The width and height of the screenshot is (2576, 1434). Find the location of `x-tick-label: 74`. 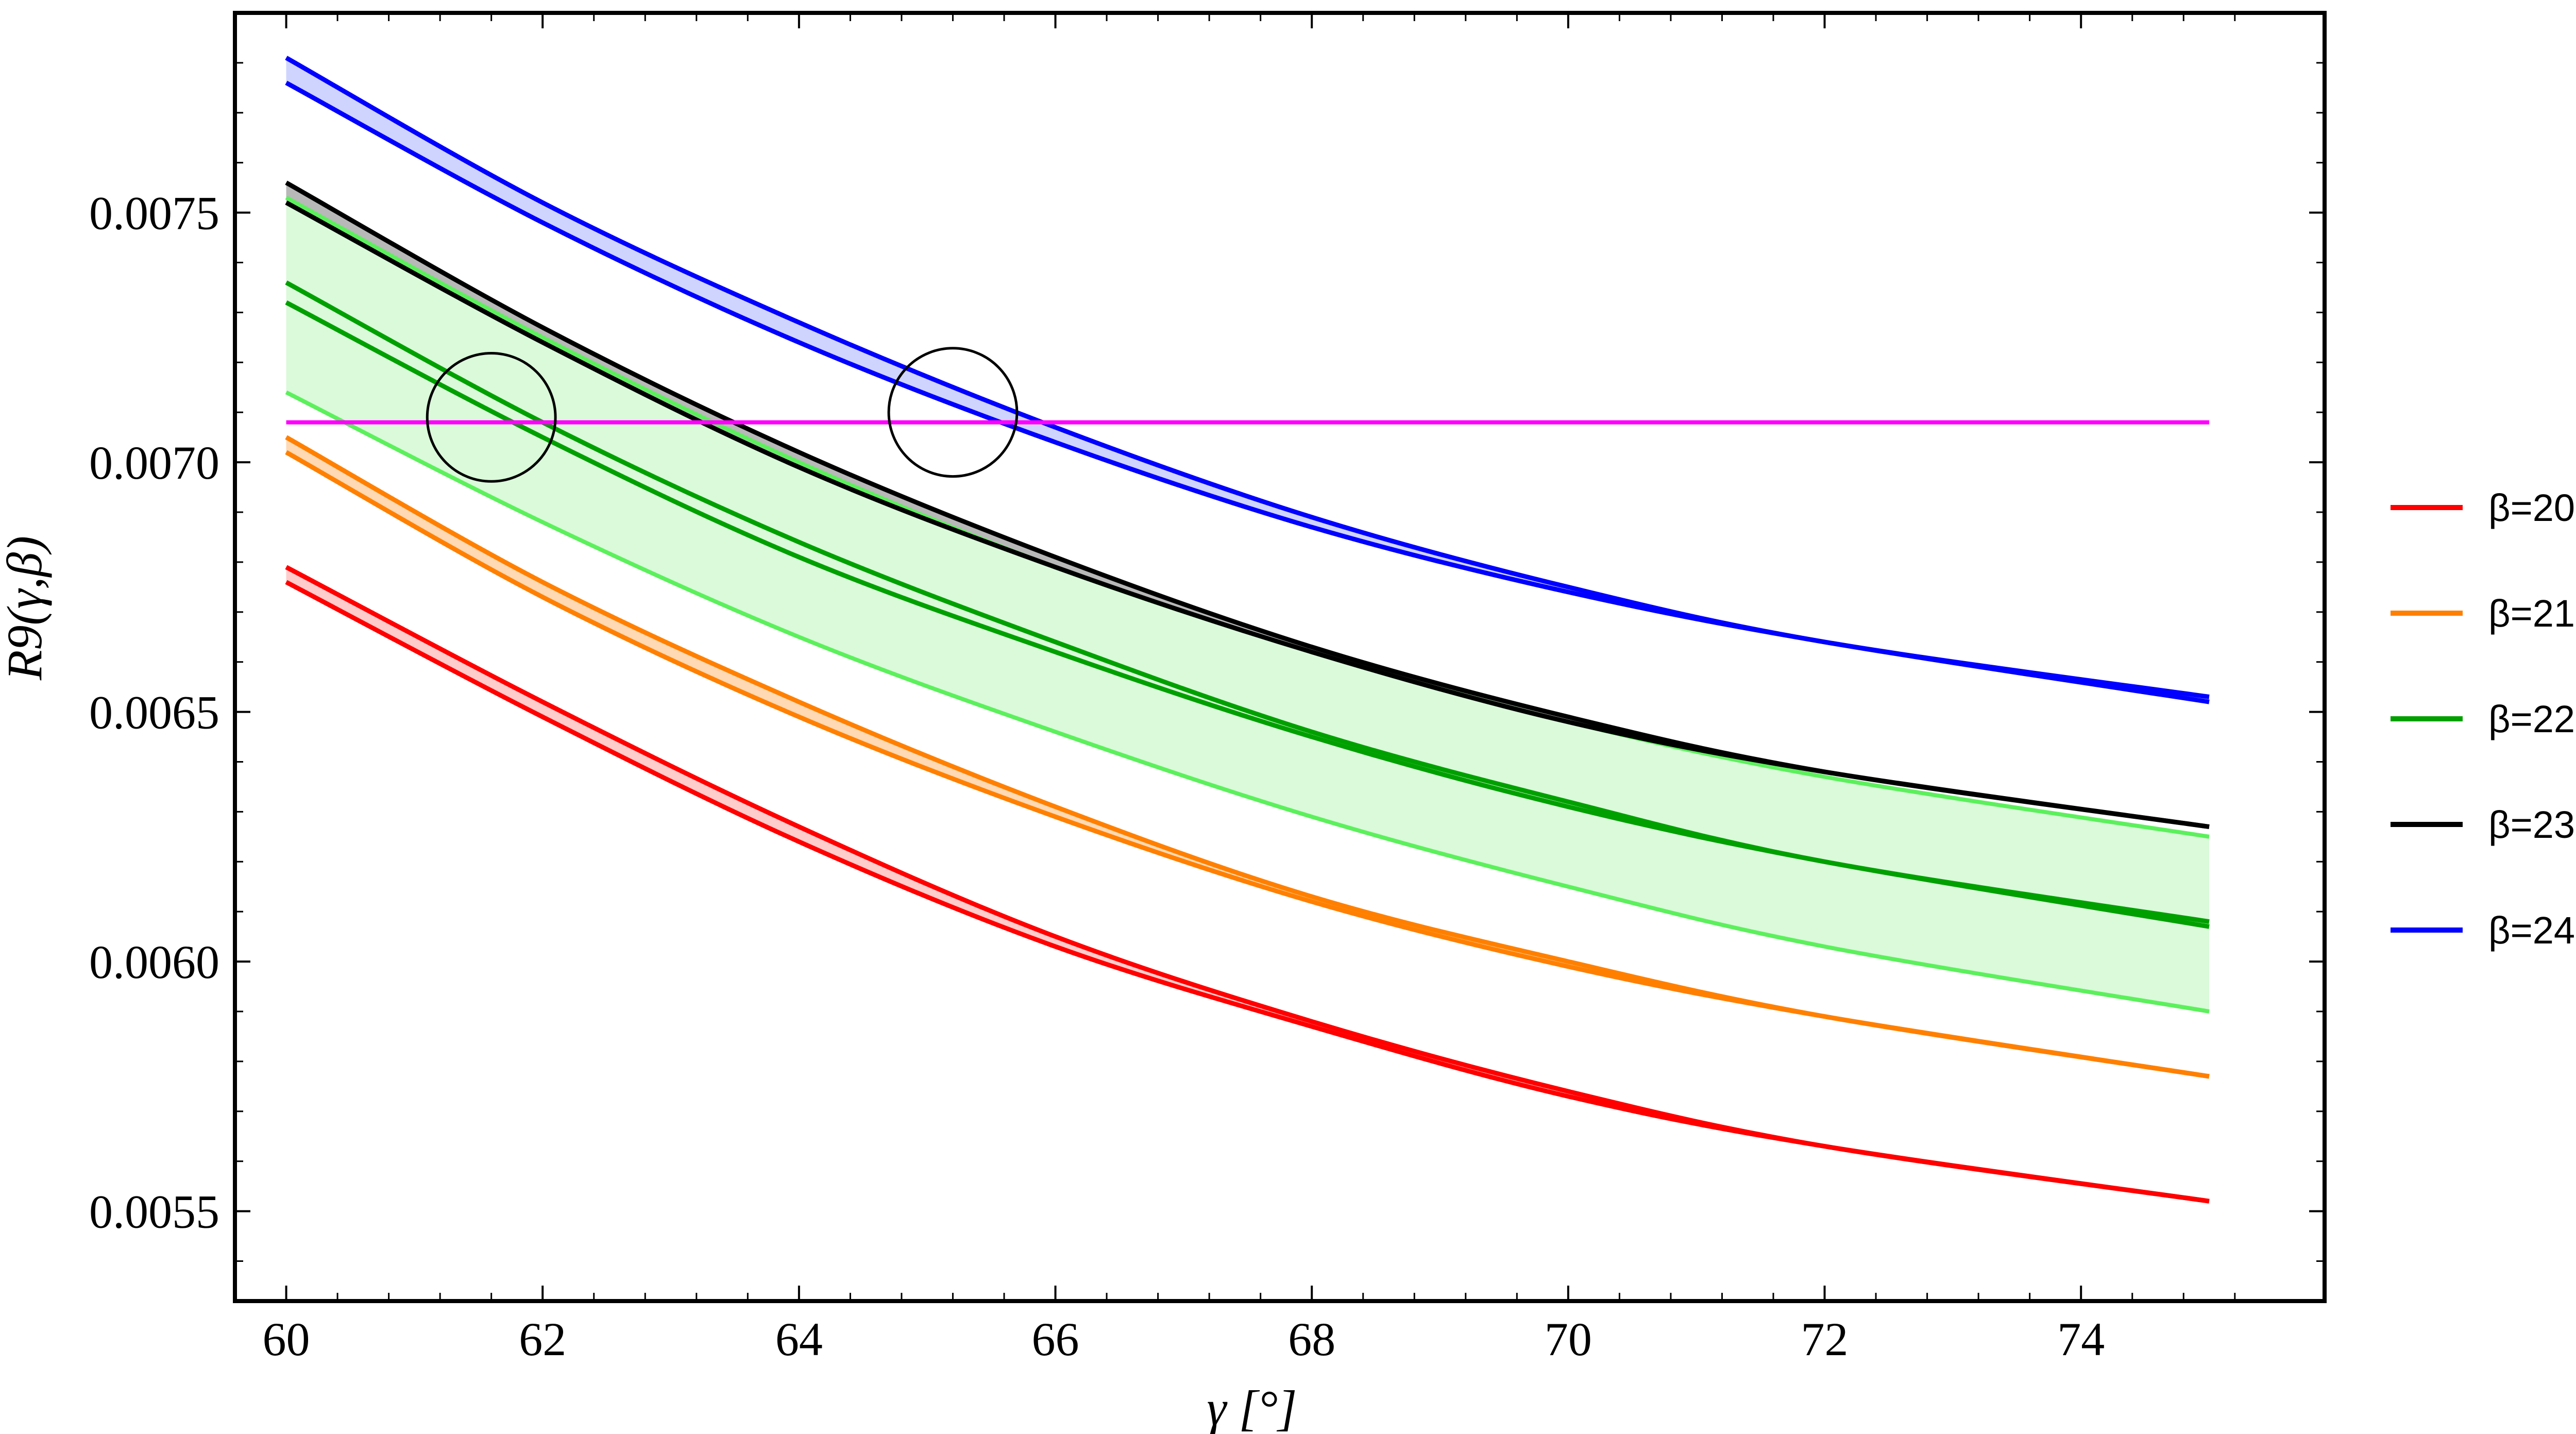

x-tick-label: 74 is located at coordinates (2081, 1339).